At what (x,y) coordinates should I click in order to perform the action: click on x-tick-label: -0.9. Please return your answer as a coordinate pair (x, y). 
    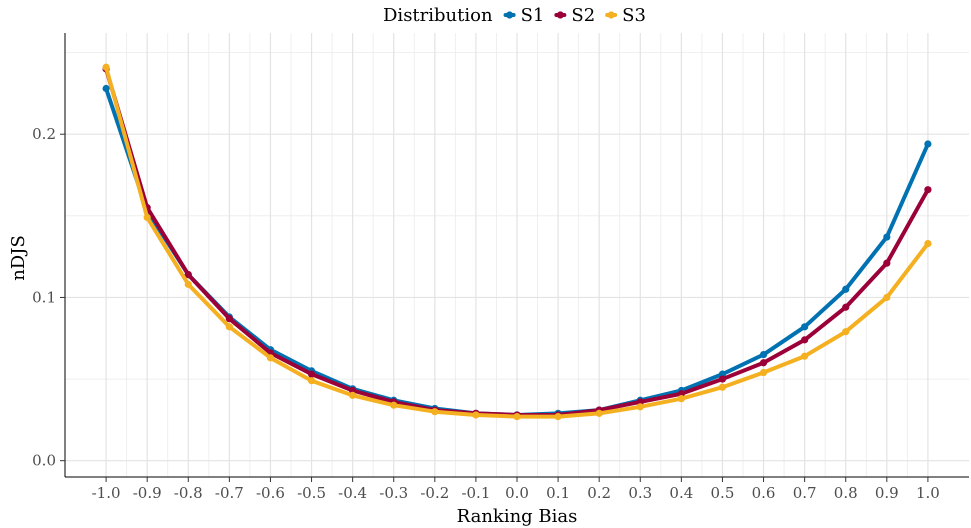
    Looking at the image, I should click on (147, 493).